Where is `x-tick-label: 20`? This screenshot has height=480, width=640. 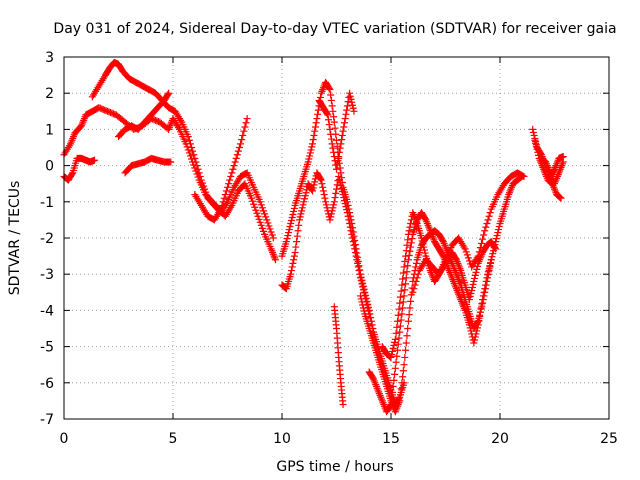 x-tick-label: 20 is located at coordinates (500, 439).